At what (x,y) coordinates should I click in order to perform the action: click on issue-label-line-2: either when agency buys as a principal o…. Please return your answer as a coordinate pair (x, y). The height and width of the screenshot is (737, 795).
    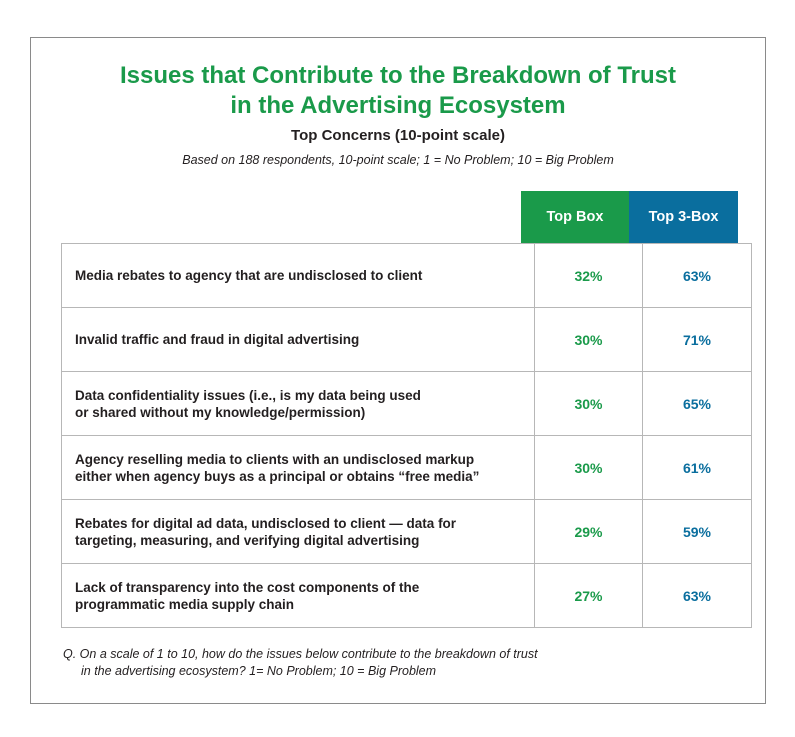
    Looking at the image, I should click on (277, 476).